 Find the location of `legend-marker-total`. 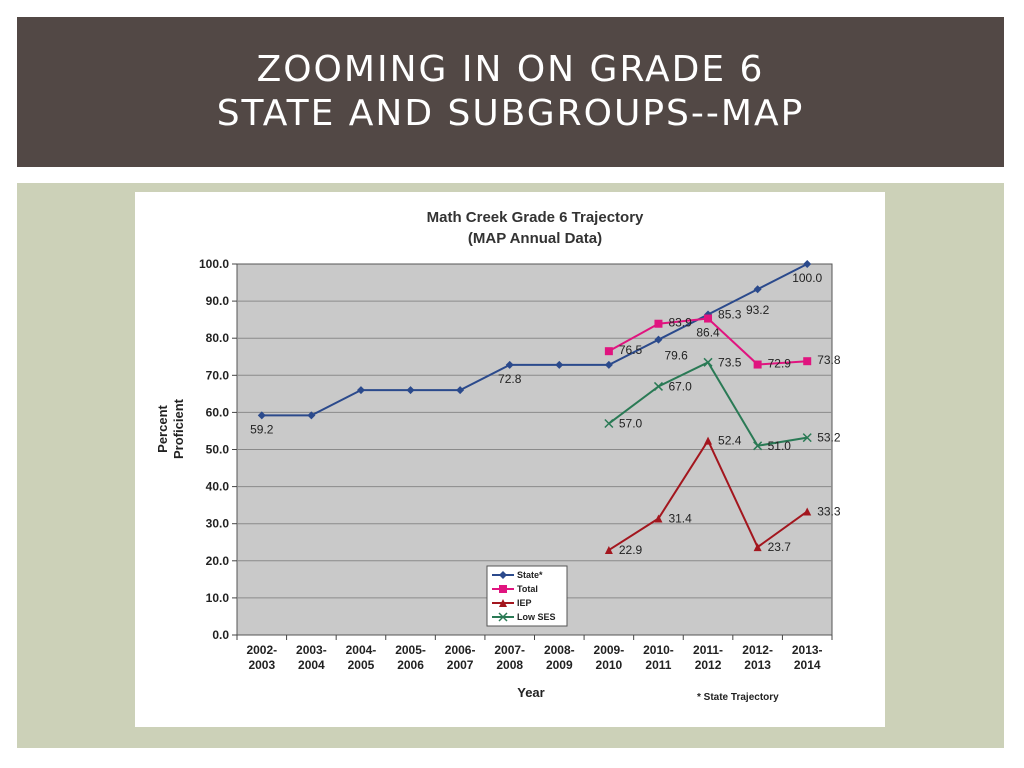

legend-marker-total is located at coordinates (503, 589).